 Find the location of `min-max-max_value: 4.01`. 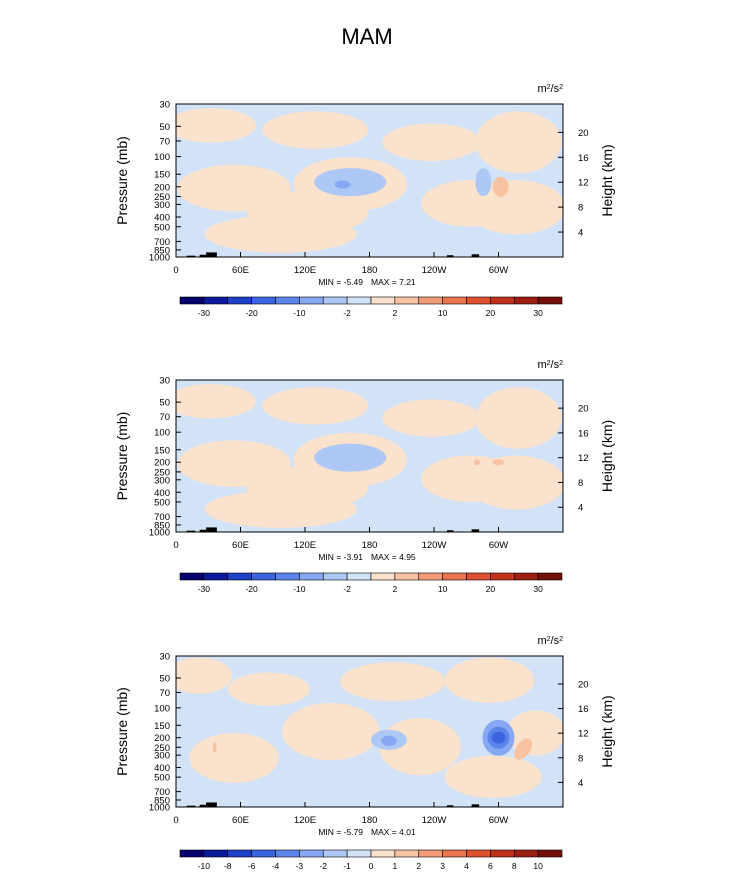

min-max-max_value: 4.01 is located at coordinates (407, 832).